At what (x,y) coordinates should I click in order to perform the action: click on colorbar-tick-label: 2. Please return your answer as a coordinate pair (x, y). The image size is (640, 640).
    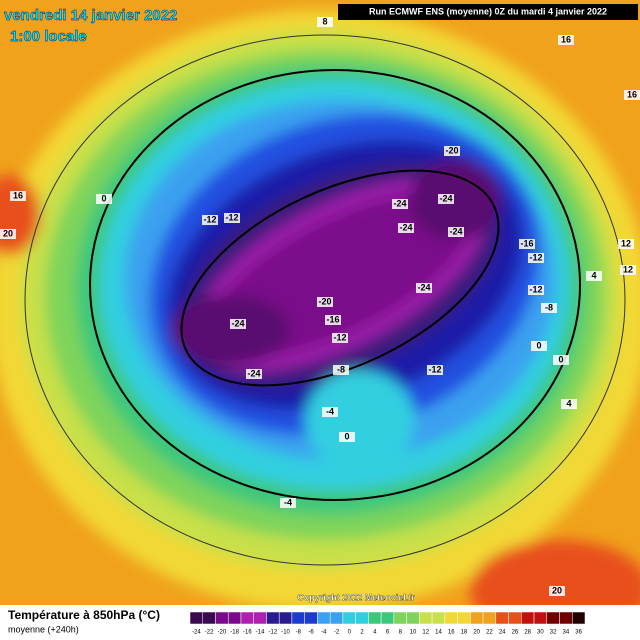
    Looking at the image, I should click on (362, 633).